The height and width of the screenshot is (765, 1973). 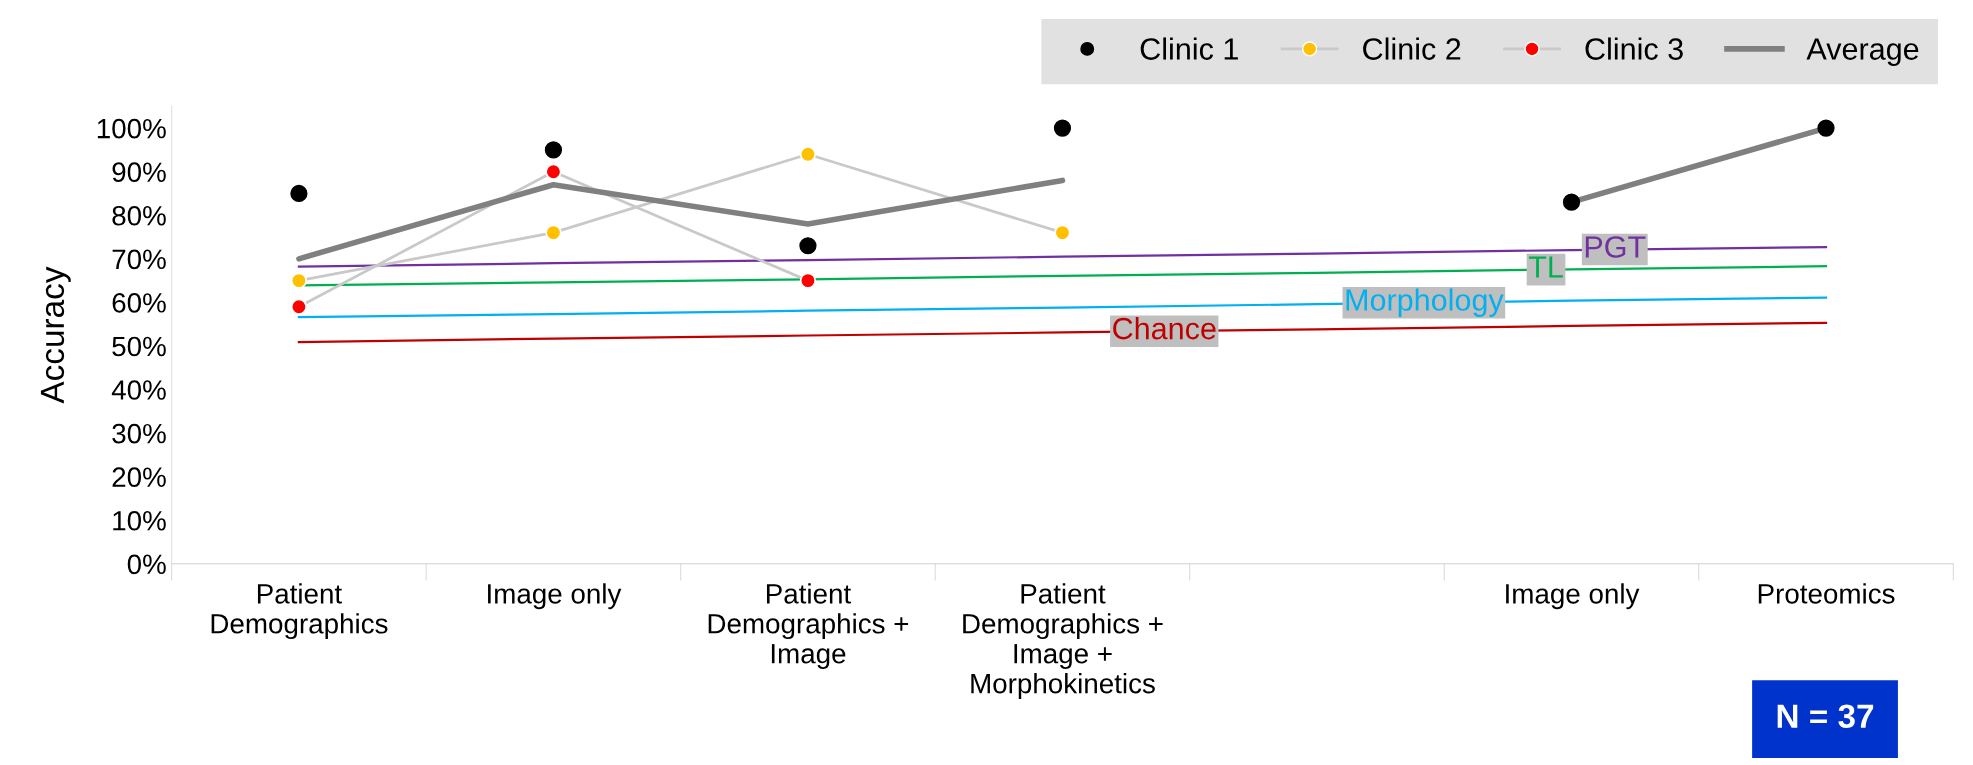 What do you see at coordinates (138, 390) in the screenshot?
I see `y-tick-label: 40%` at bounding box center [138, 390].